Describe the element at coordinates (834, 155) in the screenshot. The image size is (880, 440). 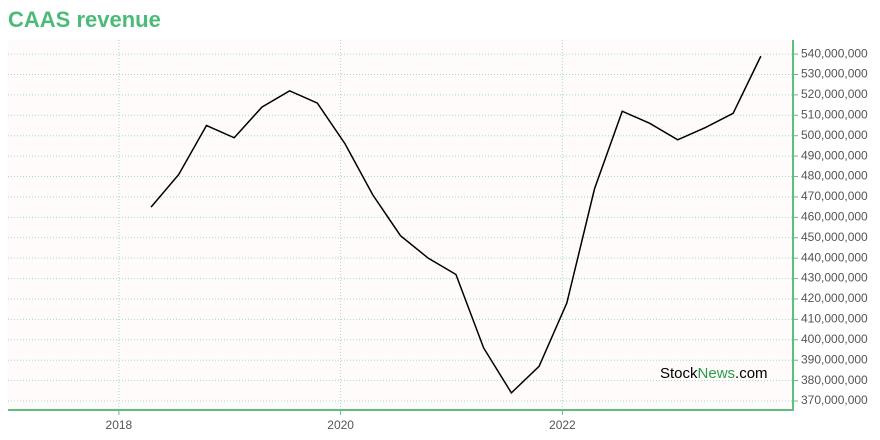
I see `y-tick-label: 490,000,000` at that location.